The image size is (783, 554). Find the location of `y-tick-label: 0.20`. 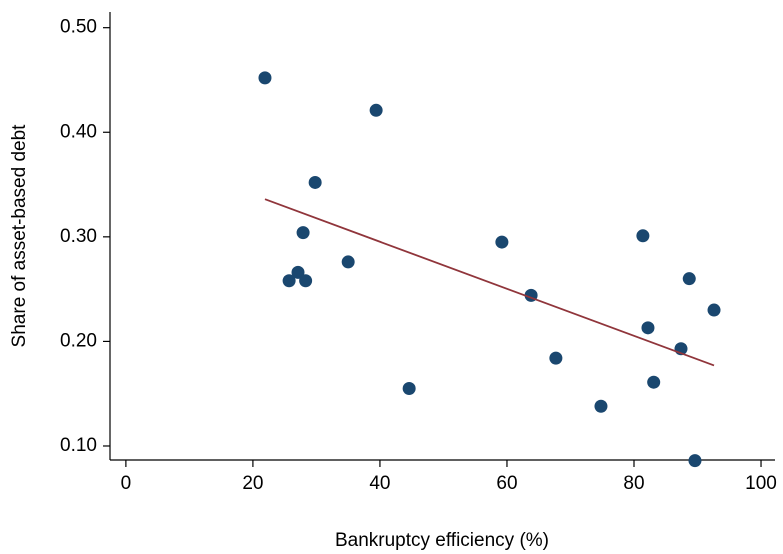

y-tick-label: 0.20 is located at coordinates (78, 340).